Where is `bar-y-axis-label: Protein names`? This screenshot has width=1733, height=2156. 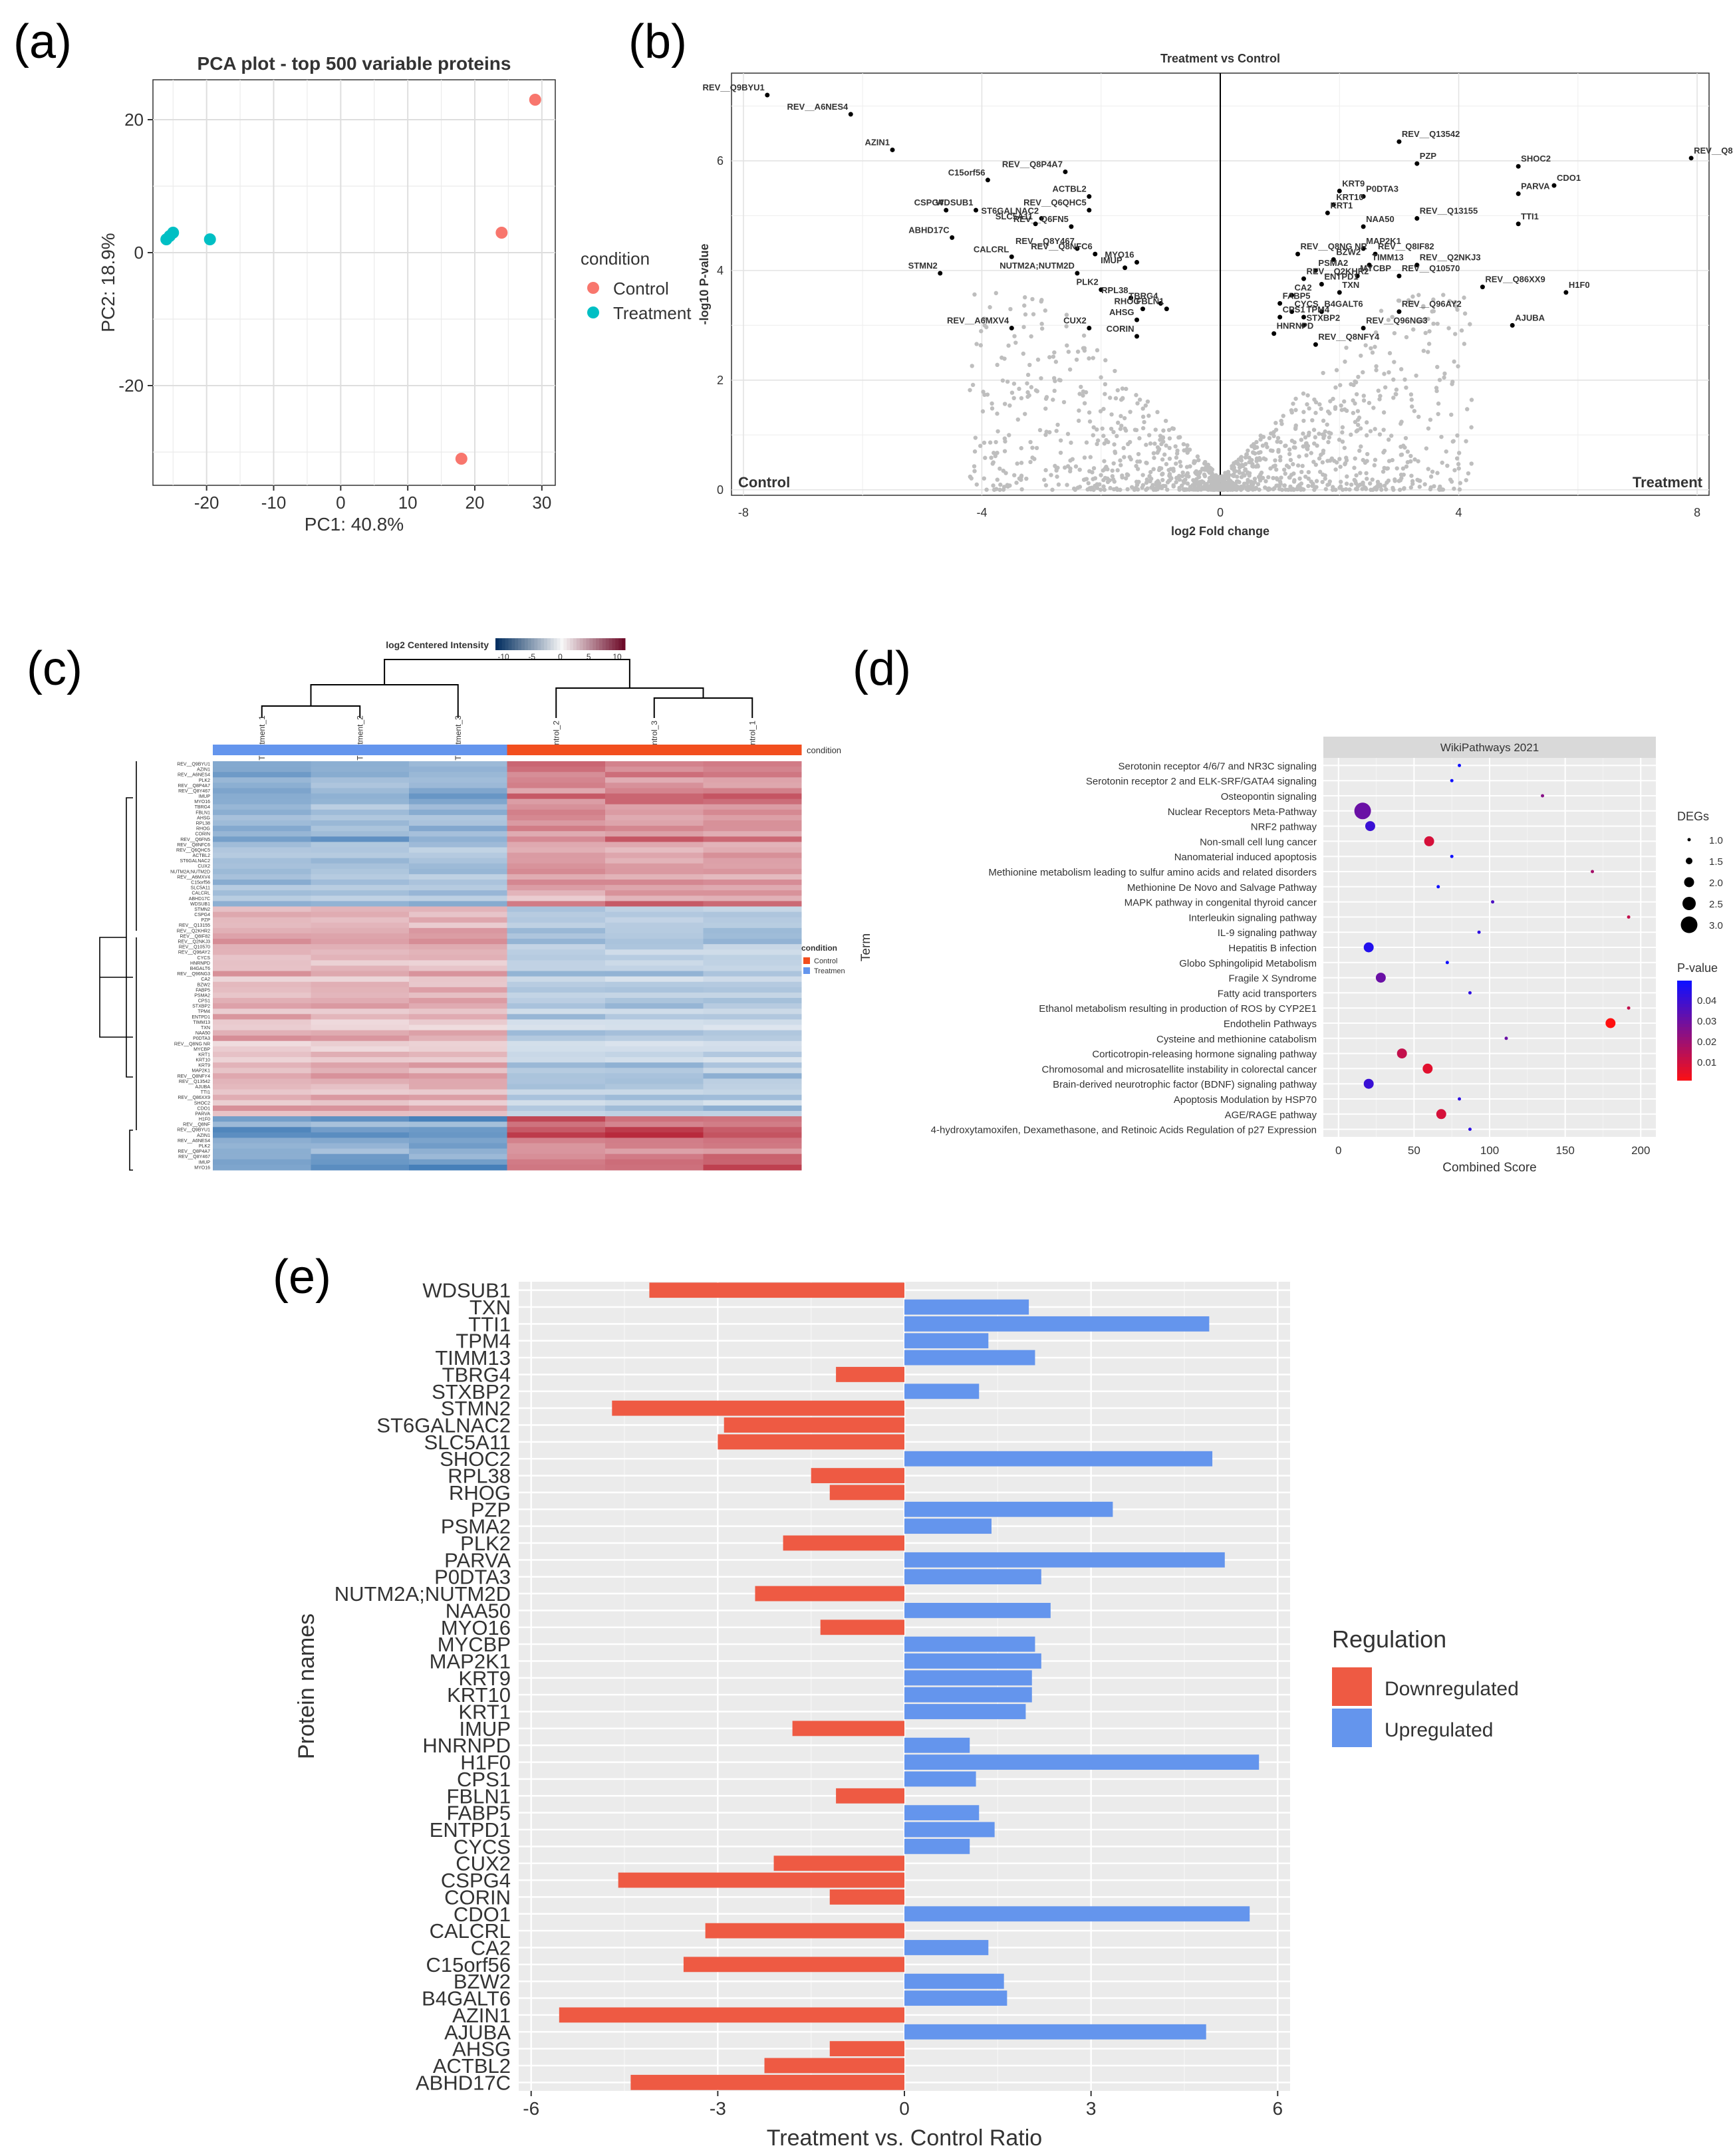 bar-y-axis-label: Protein names is located at coordinates (306, 1687).